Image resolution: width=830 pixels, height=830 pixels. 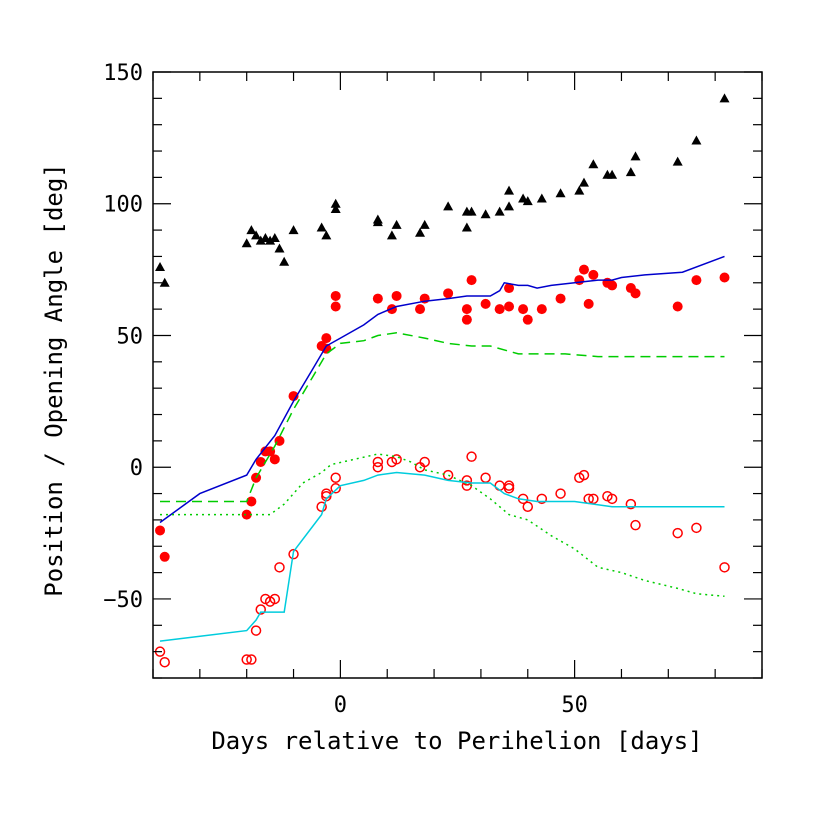 What do you see at coordinates (123, 205) in the screenshot?
I see `y-tick-label: 100` at bounding box center [123, 205].